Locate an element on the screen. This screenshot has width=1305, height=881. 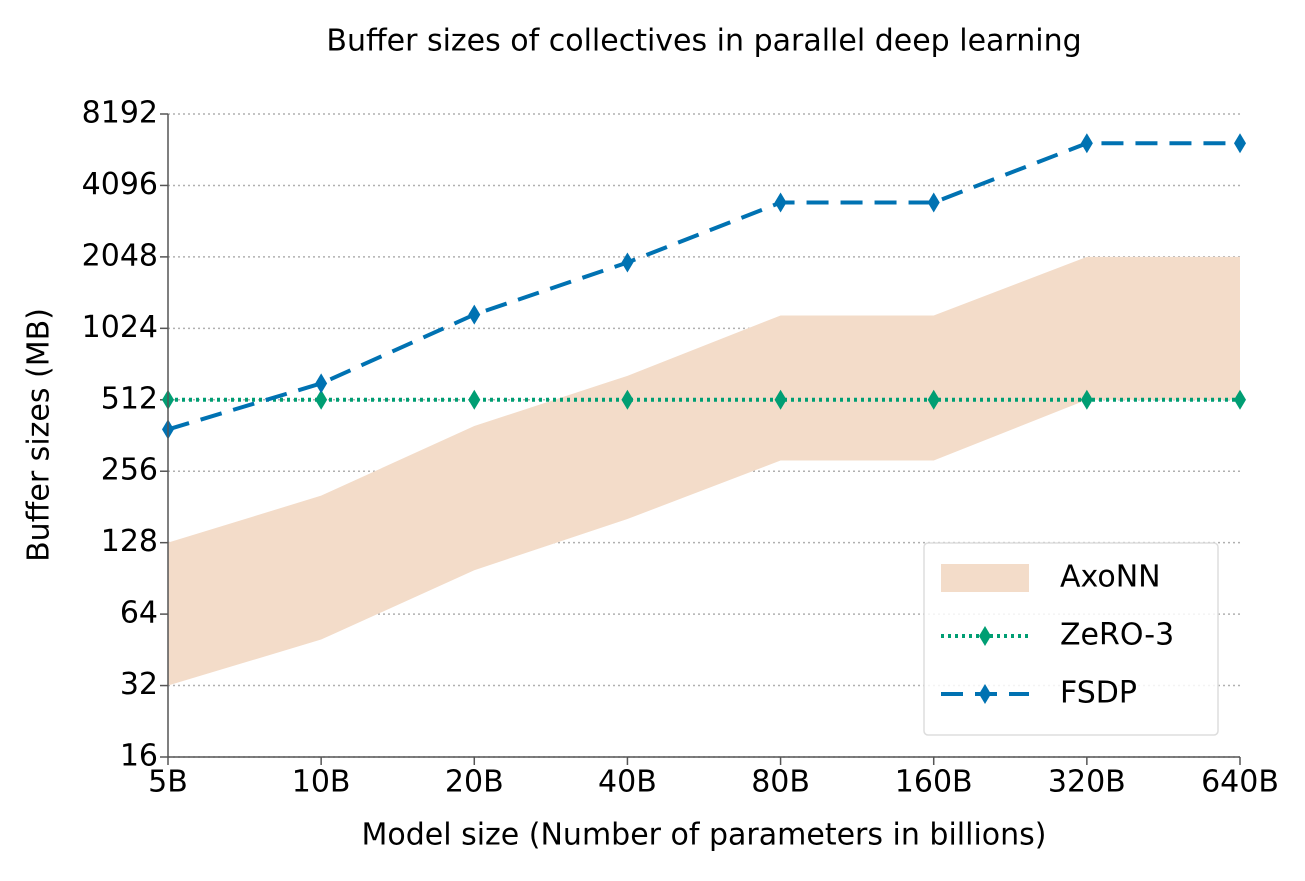
y-tick-label: 256 is located at coordinates (129, 470).